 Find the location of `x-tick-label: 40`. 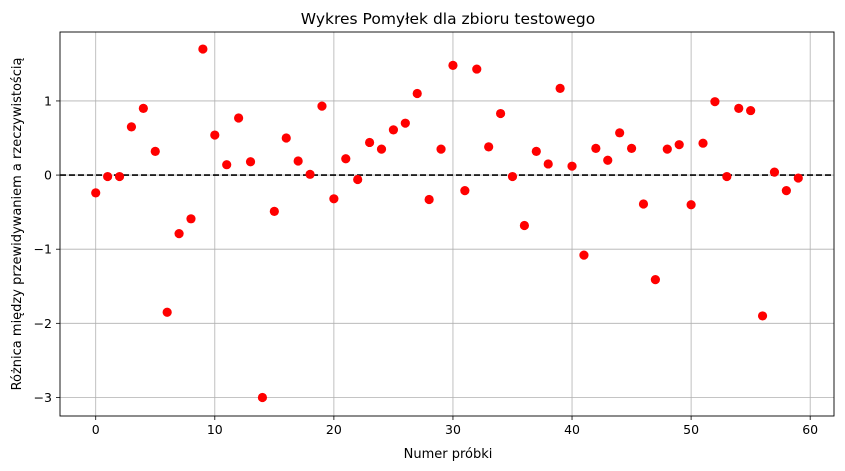

x-tick-label: 40 is located at coordinates (572, 429).